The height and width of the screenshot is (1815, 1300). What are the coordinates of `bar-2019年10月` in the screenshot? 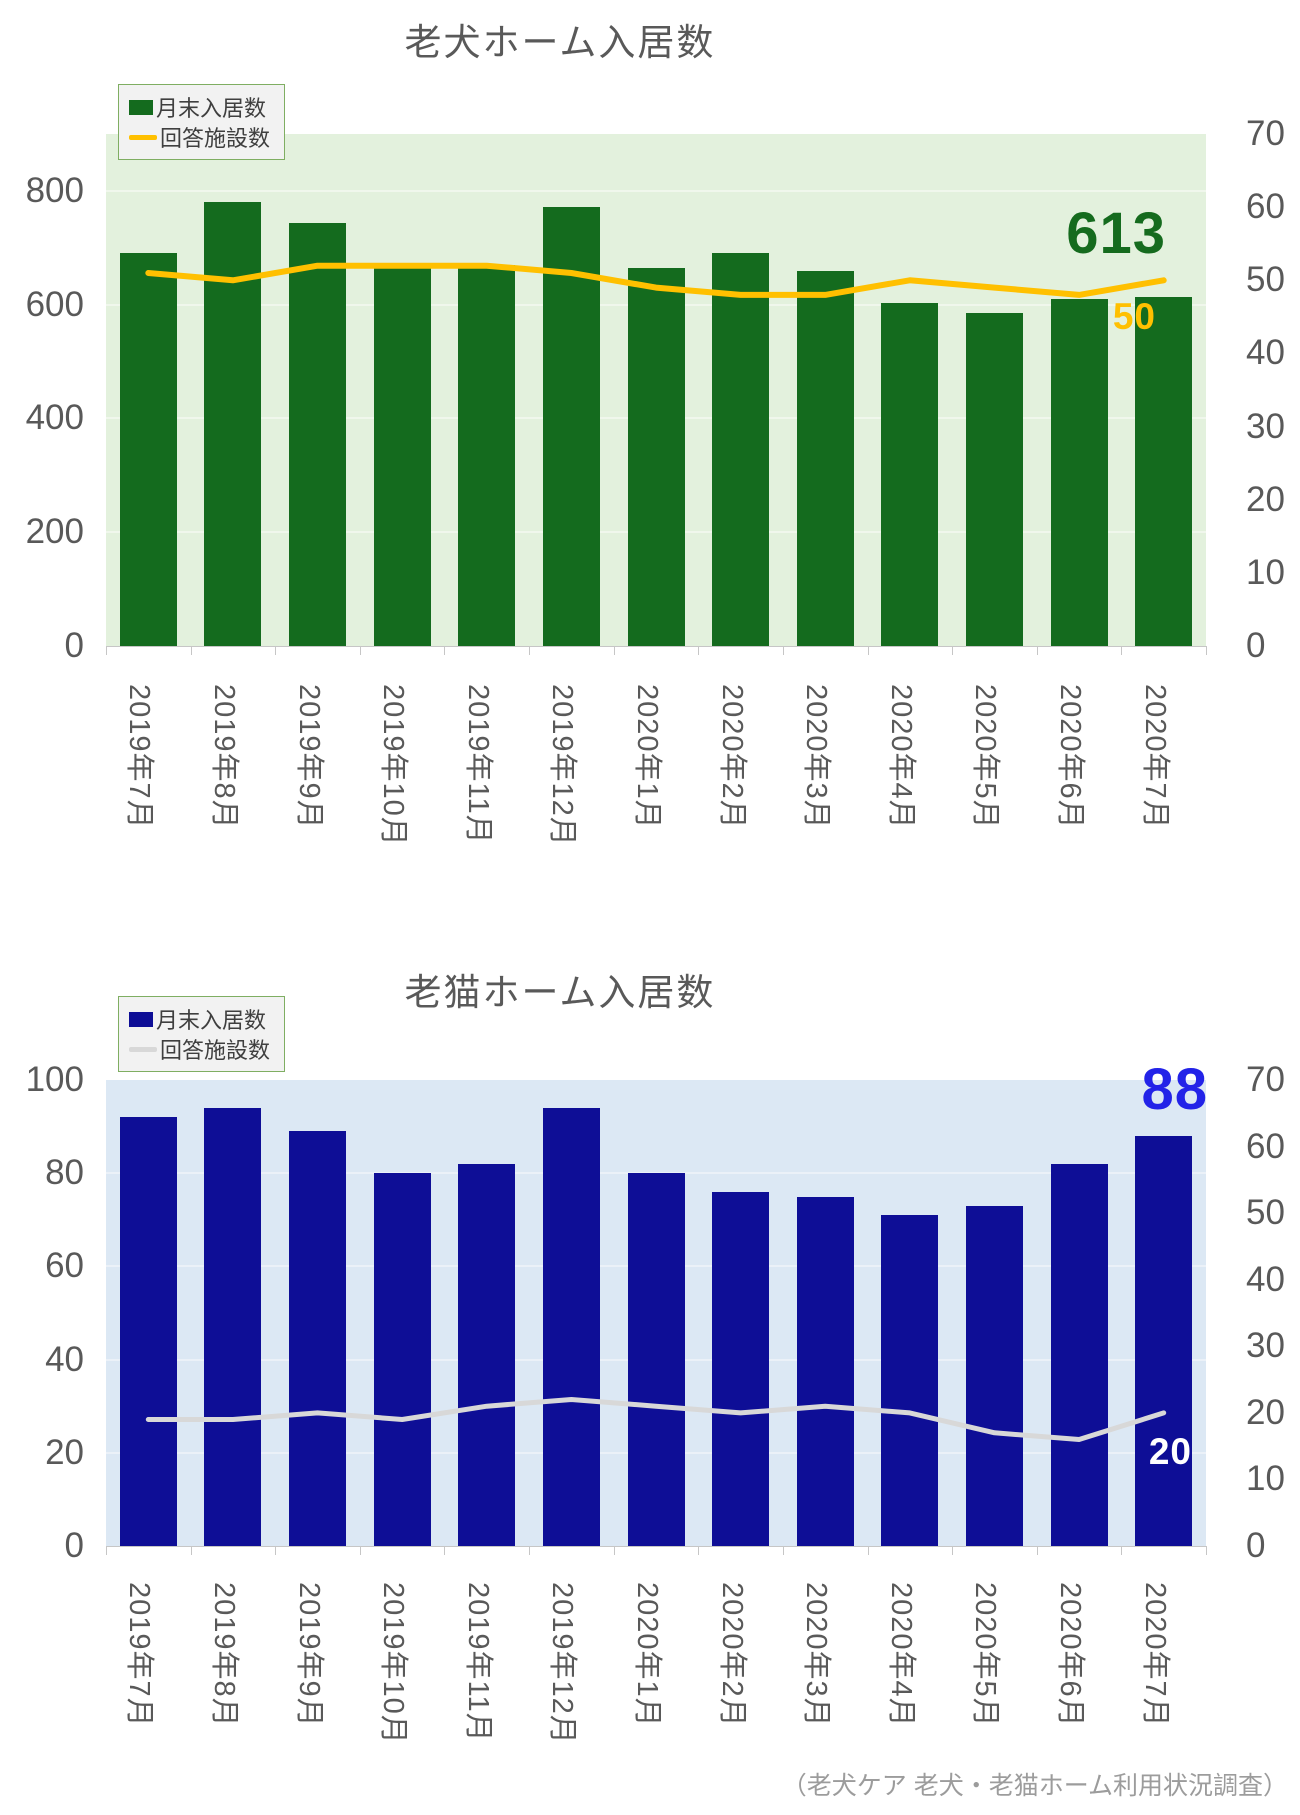 It's located at (402, 1359).